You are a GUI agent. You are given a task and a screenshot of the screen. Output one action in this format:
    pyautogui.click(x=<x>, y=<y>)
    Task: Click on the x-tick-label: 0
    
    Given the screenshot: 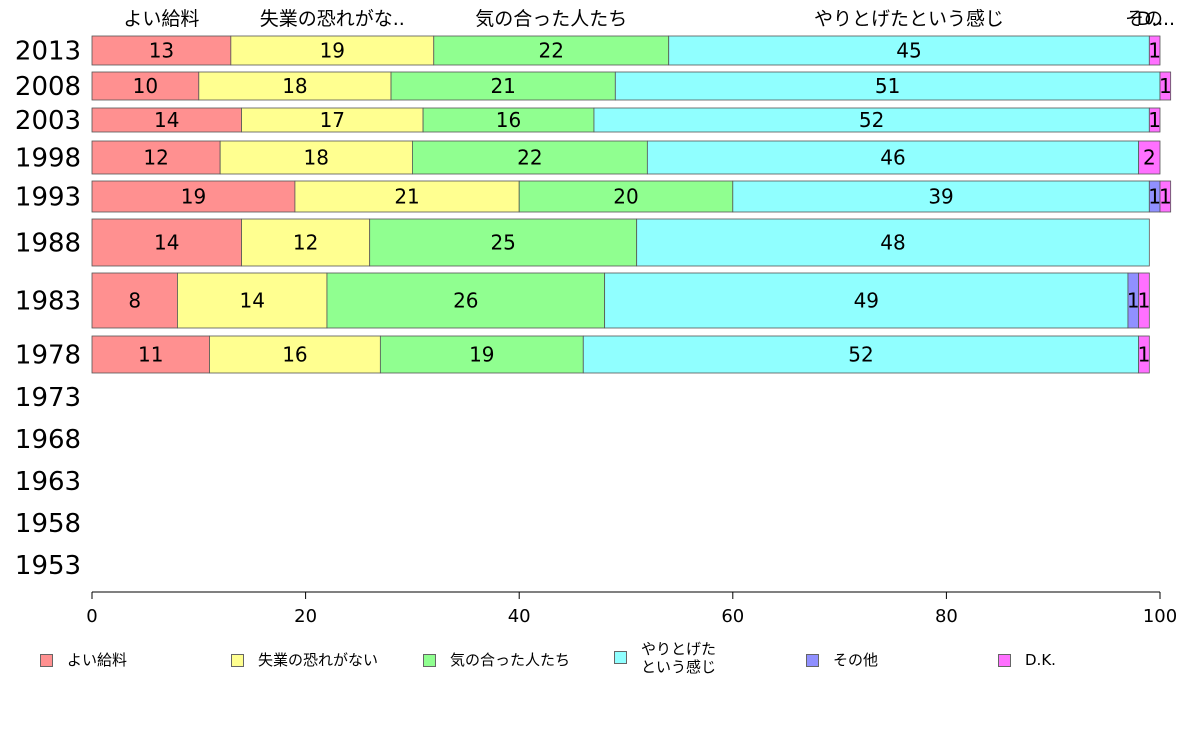 What is the action you would take?
    pyautogui.click(x=91, y=616)
    